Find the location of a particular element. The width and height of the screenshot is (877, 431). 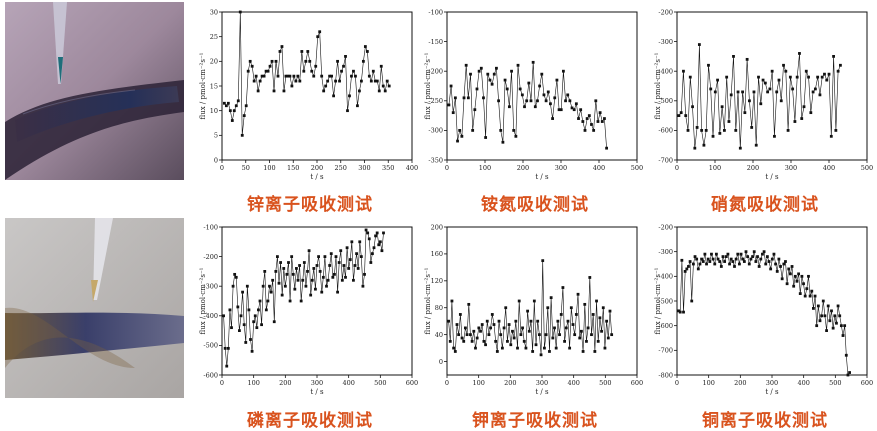

x-tick-label: 350 is located at coordinates (388, 168).